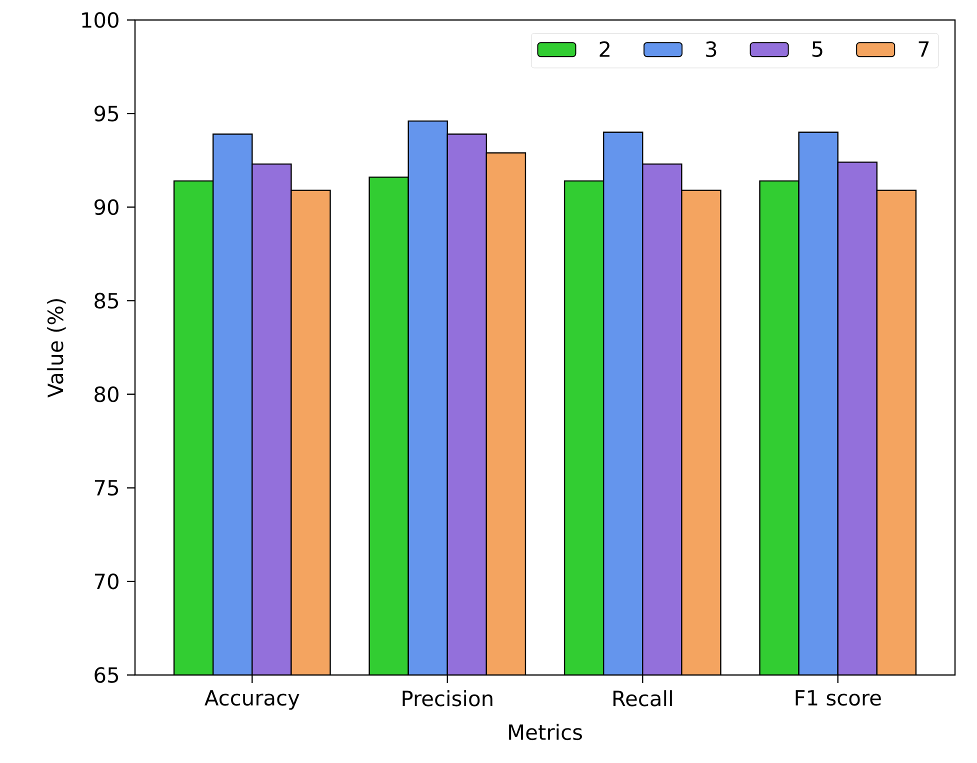 The width and height of the screenshot is (977, 763). What do you see at coordinates (545, 732) in the screenshot?
I see `x-axis-title: Metrics` at bounding box center [545, 732].